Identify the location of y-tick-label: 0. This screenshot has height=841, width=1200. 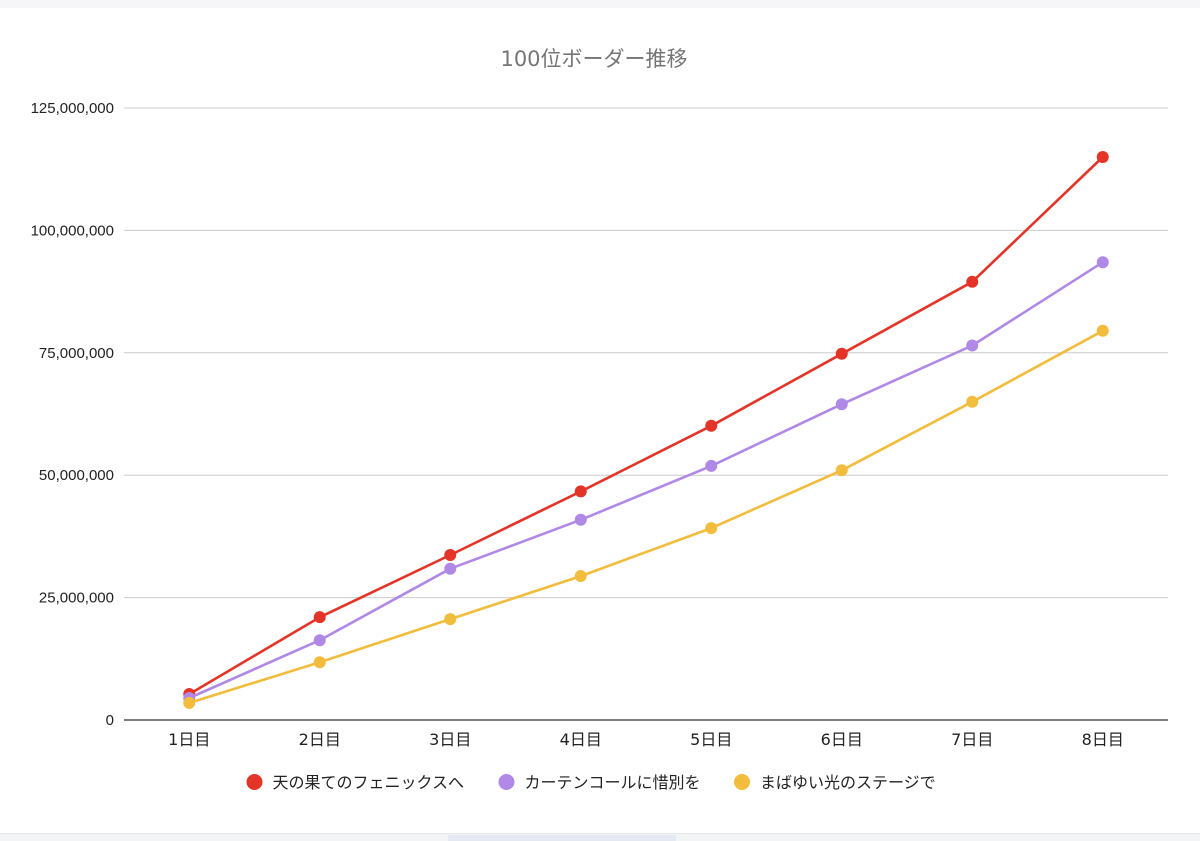
(110, 720).